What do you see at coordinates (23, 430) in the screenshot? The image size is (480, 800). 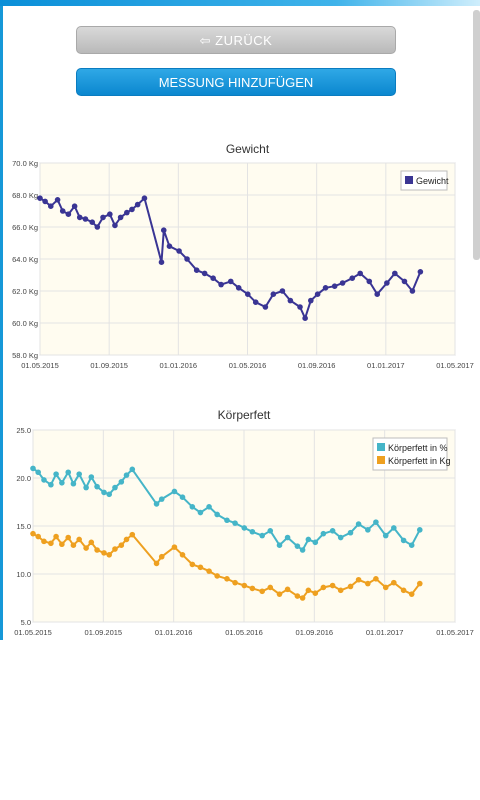 I see `y-tick-label: 25.0` at bounding box center [23, 430].